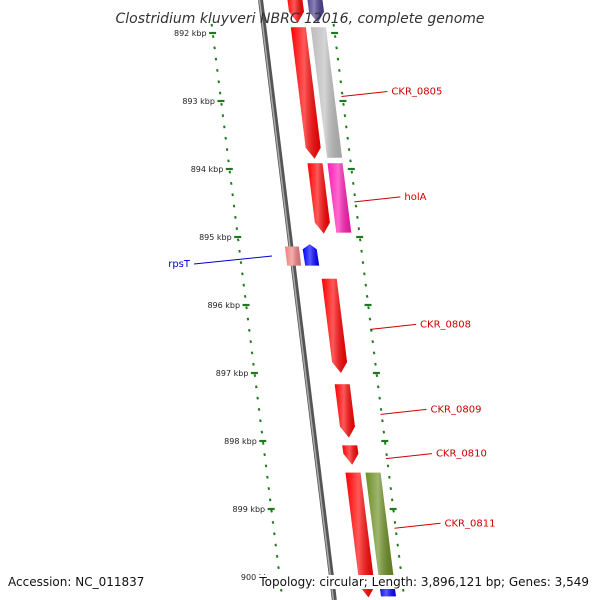 The height and width of the screenshot is (600, 600). What do you see at coordinates (379, 524) in the screenshot?
I see `gene-ckr-0811-shading` at bounding box center [379, 524].